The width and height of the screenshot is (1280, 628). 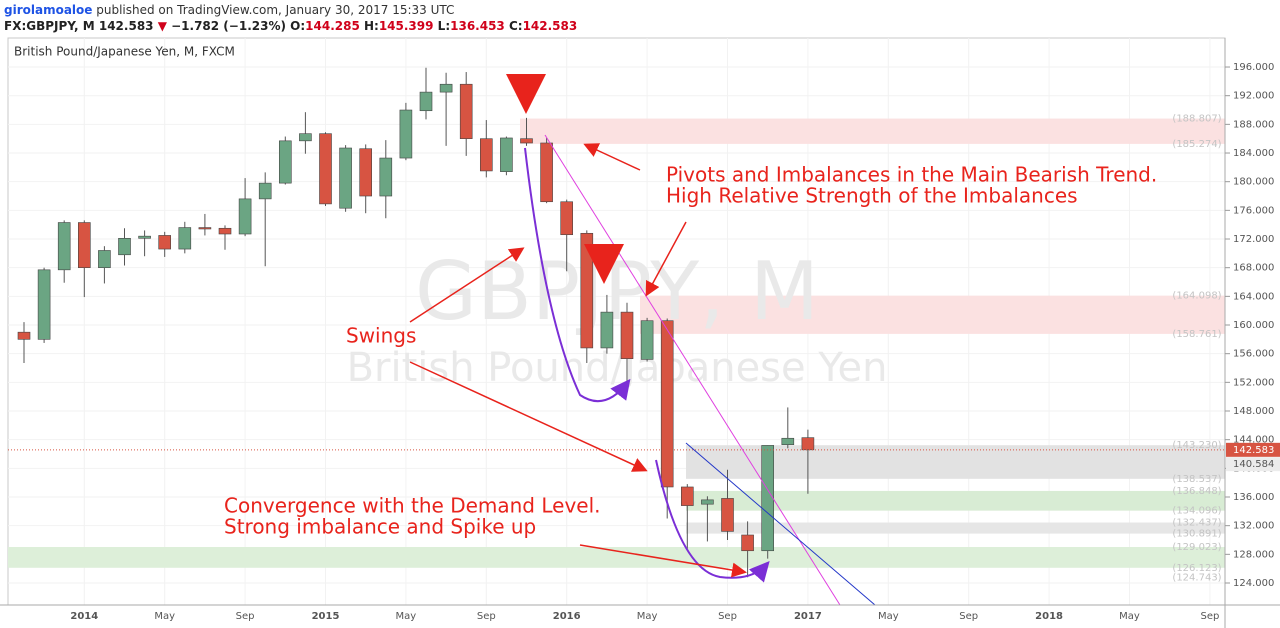 I want to click on watermark-name: British Pound/Japanese Yen, so click(x=617, y=368).